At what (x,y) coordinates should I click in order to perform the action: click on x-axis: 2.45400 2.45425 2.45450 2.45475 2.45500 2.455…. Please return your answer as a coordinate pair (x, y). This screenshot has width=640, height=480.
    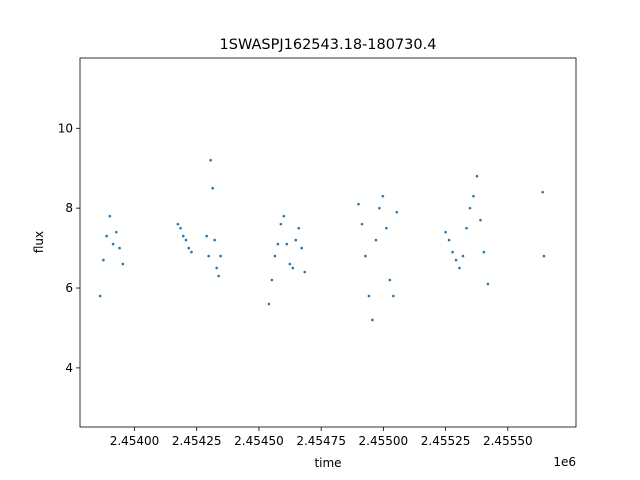
    Looking at the image, I should click on (321, 437).